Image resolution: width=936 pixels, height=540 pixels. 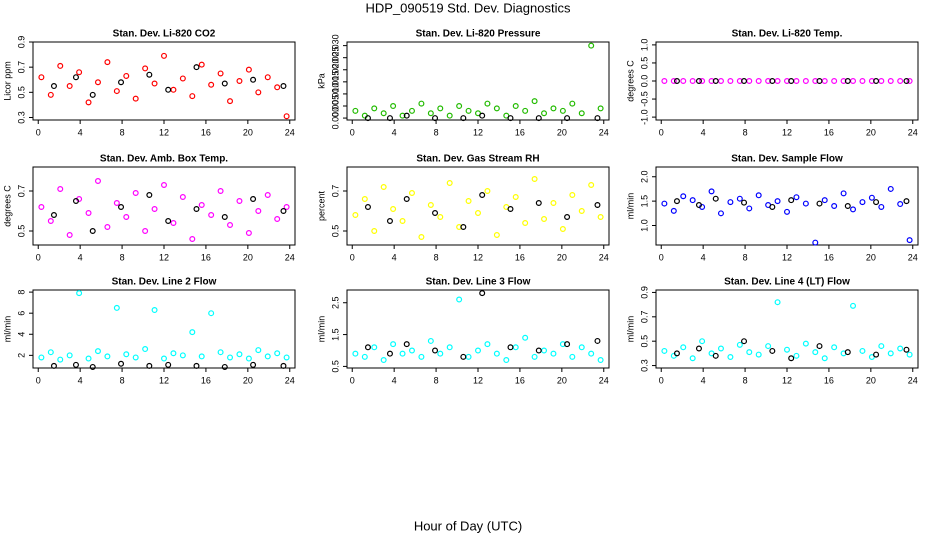 I want to click on y-tick-label: 0.000, so click(x=335, y=118).